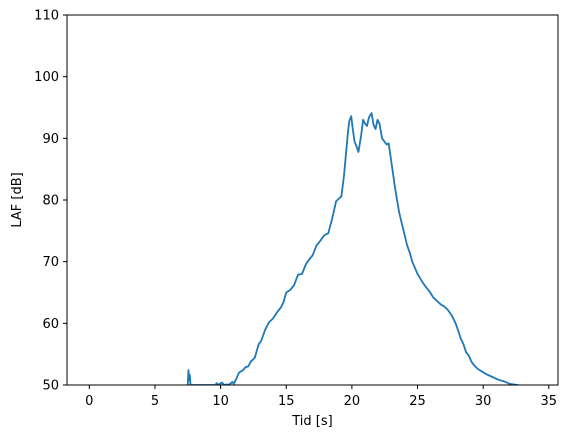 The height and width of the screenshot is (438, 571). What do you see at coordinates (17, 199) in the screenshot?
I see `y-axis-label: LAF [dB]` at bounding box center [17, 199].